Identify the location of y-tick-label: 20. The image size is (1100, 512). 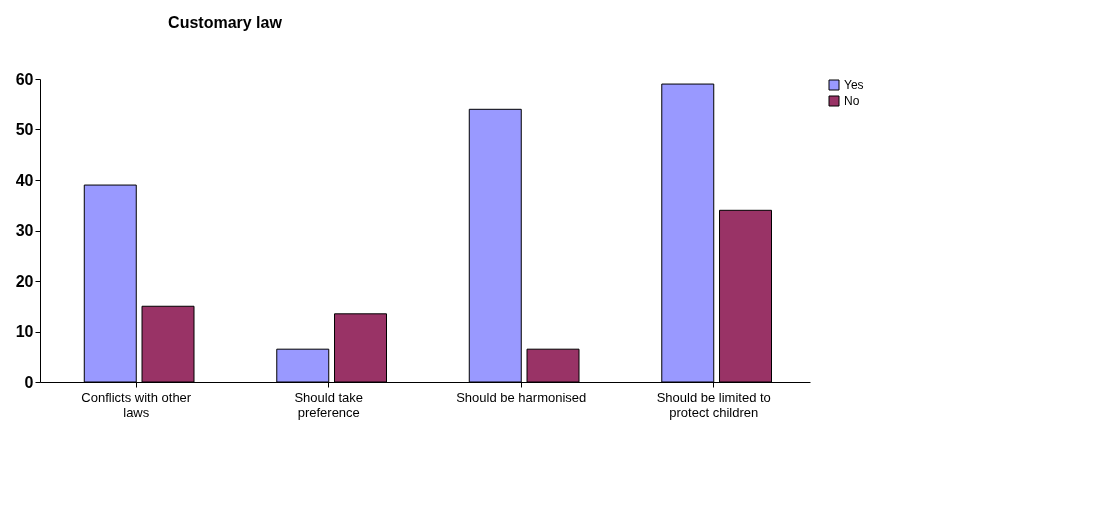
(24, 281).